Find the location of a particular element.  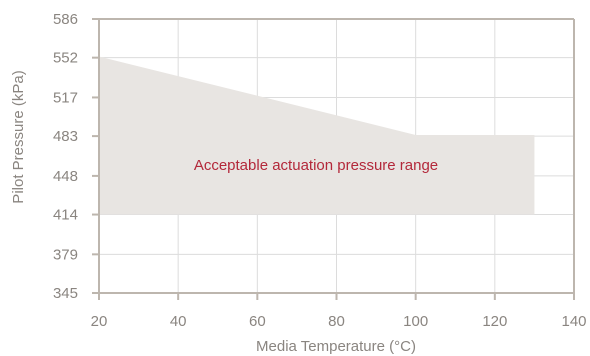

y-tick-label: 414 is located at coordinates (65, 215).